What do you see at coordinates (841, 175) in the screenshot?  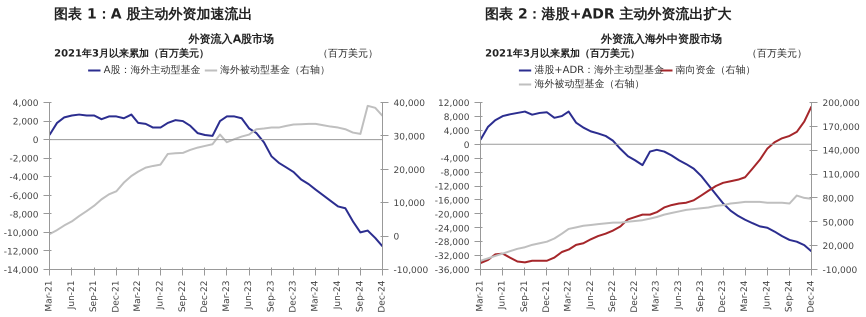 I see `y2-tick-label: 110,000` at bounding box center [841, 175].